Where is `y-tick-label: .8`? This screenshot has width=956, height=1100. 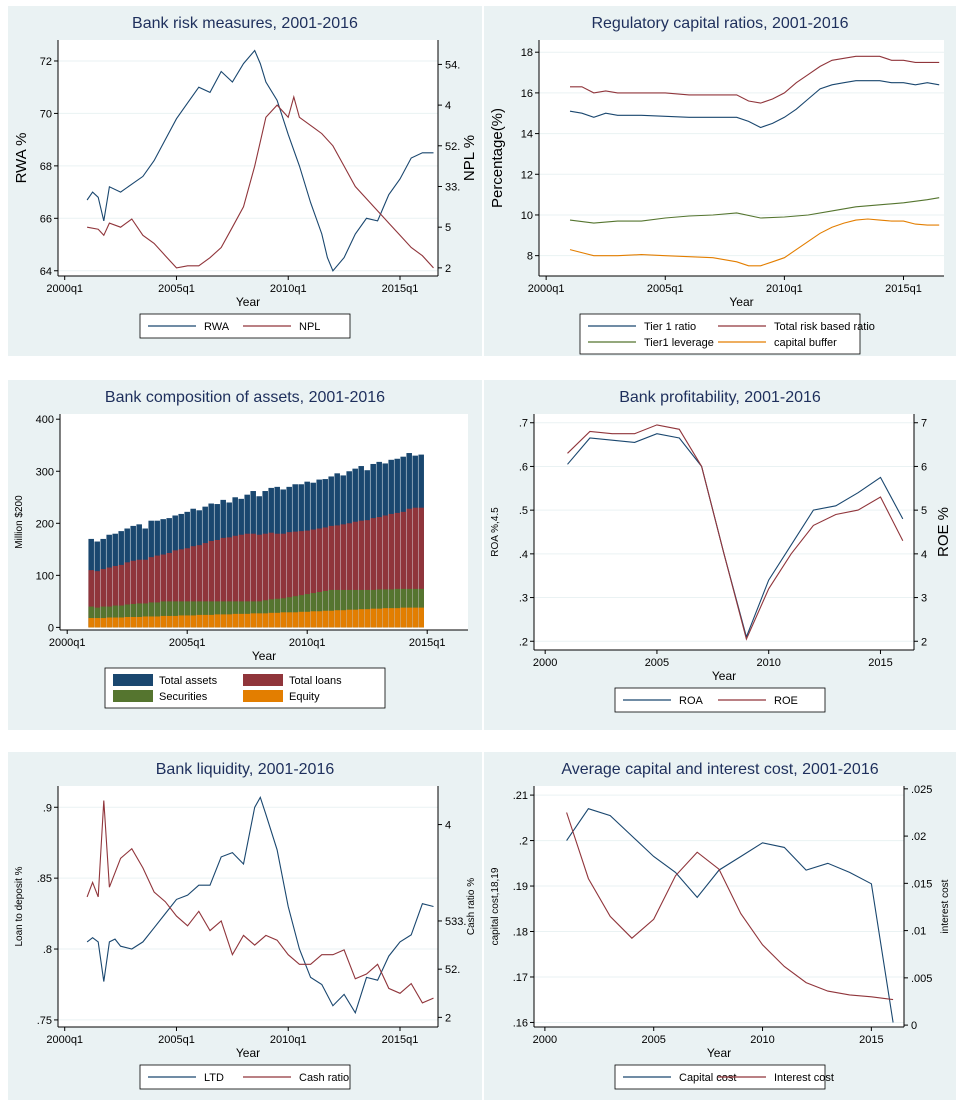 y-tick-label: .8 is located at coordinates (47, 950).